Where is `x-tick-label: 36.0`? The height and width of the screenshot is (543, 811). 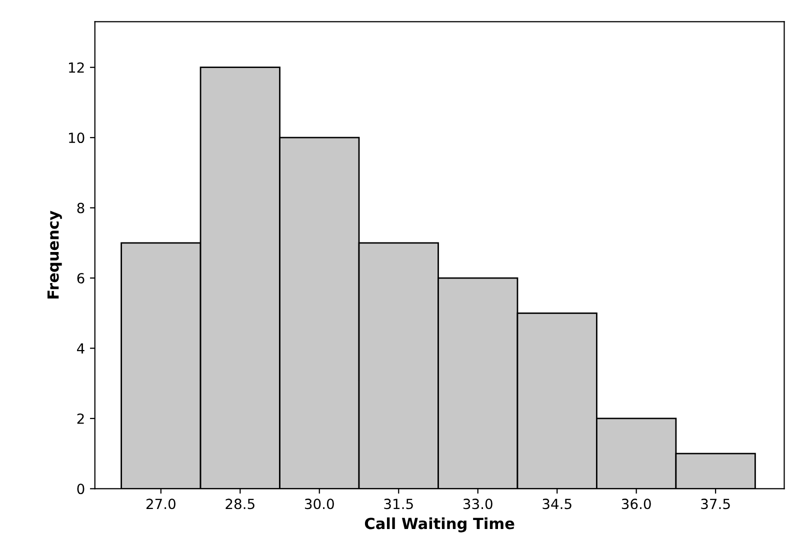 x-tick-label: 36.0 is located at coordinates (636, 504).